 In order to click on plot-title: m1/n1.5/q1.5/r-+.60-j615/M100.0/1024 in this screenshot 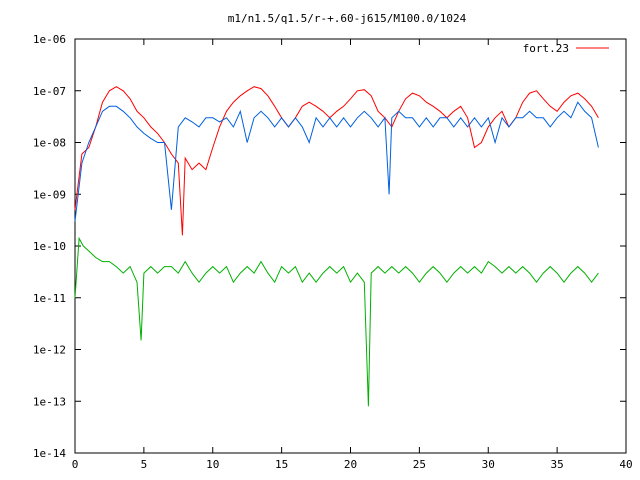, I will do `click(347, 18)`.